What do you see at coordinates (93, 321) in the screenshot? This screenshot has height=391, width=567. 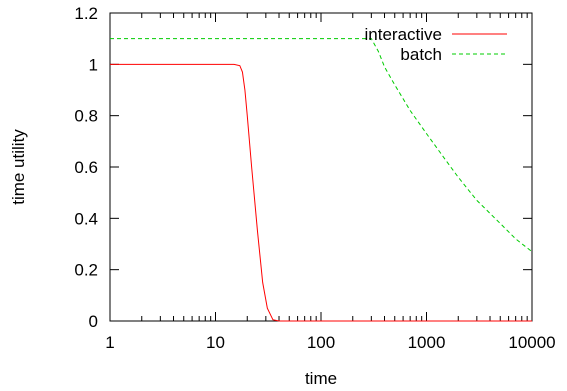 I see `y-tick-label: 0` at bounding box center [93, 321].